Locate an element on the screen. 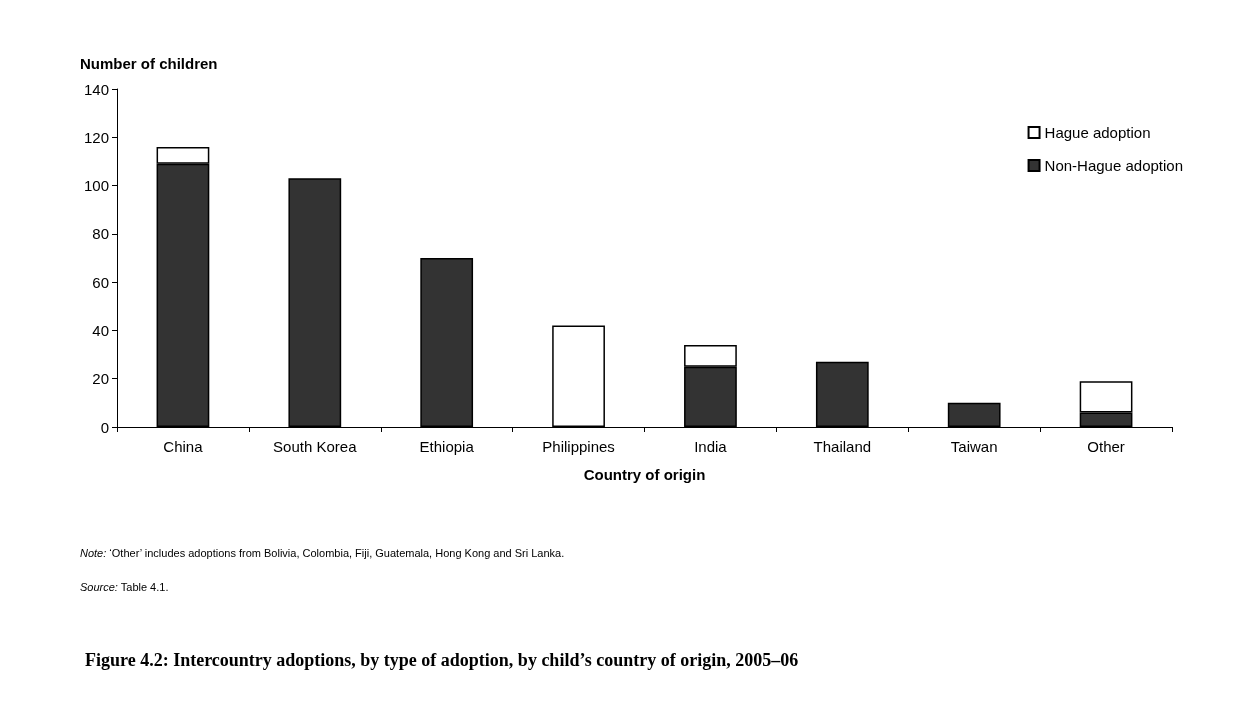 This screenshot has height=706, width=1248. x-tick-label: Other is located at coordinates (1106, 446).